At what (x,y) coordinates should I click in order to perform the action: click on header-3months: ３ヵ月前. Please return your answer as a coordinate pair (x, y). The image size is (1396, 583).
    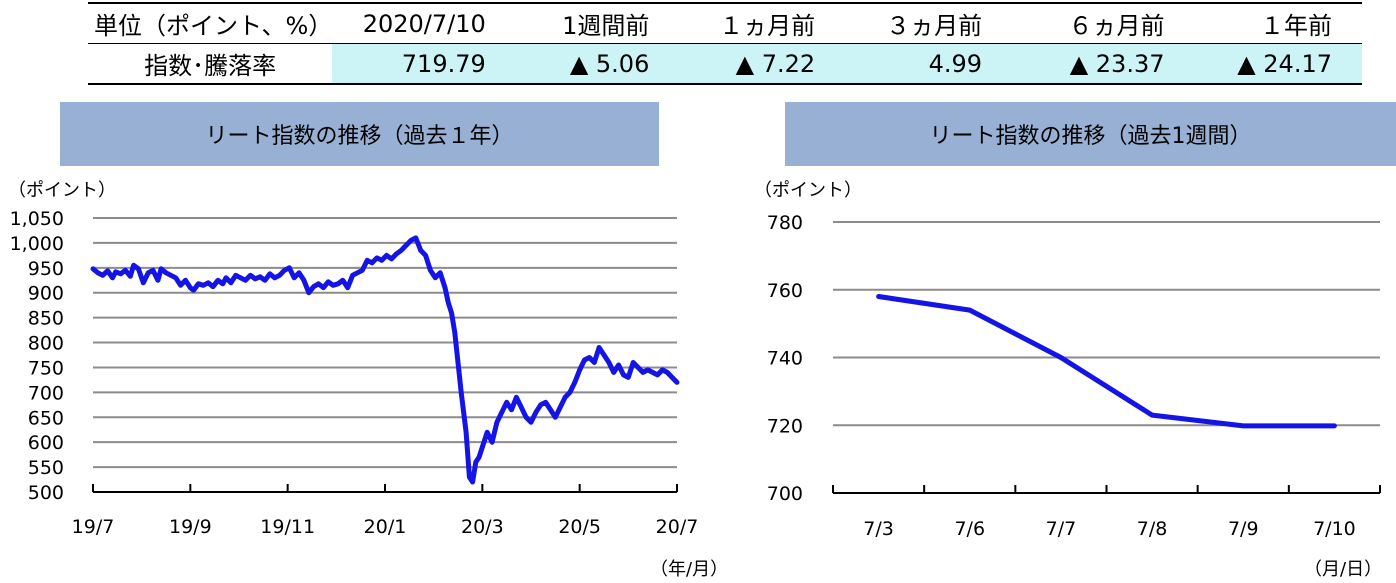
    Looking at the image, I should click on (929, 23).